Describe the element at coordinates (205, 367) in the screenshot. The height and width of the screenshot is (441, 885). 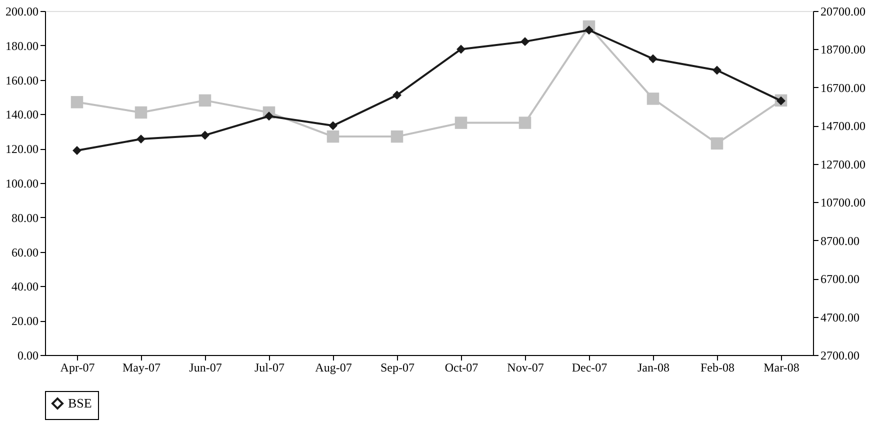
I see `x-tick-label: Jun-07` at that location.